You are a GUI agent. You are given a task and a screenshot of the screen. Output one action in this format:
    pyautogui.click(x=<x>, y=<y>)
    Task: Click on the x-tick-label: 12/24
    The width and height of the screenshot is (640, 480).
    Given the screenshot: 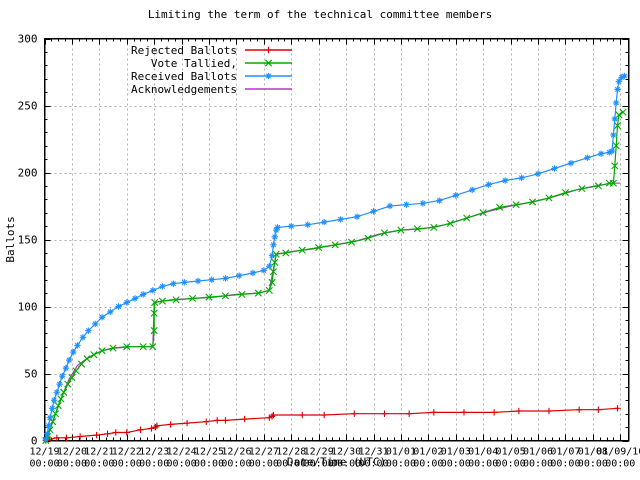 What is the action you would take?
    pyautogui.click(x=182, y=452)
    